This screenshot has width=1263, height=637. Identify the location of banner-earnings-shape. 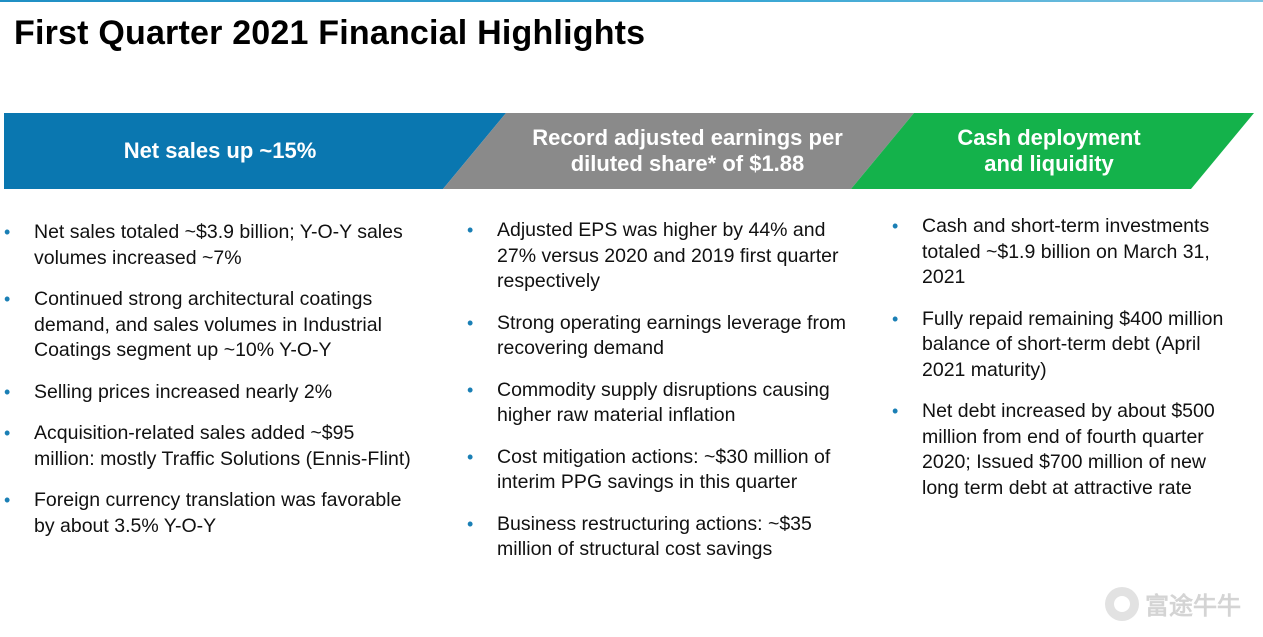
(678, 151).